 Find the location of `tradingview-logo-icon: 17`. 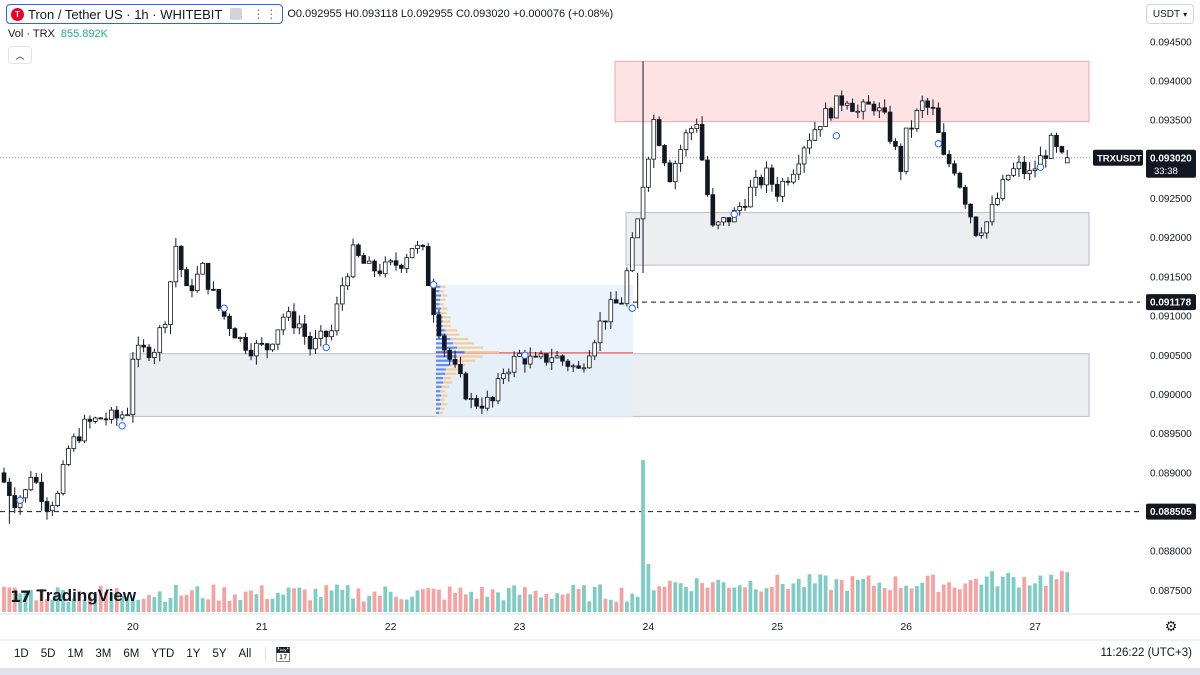

tradingview-logo-icon: 17 is located at coordinates (20, 596).